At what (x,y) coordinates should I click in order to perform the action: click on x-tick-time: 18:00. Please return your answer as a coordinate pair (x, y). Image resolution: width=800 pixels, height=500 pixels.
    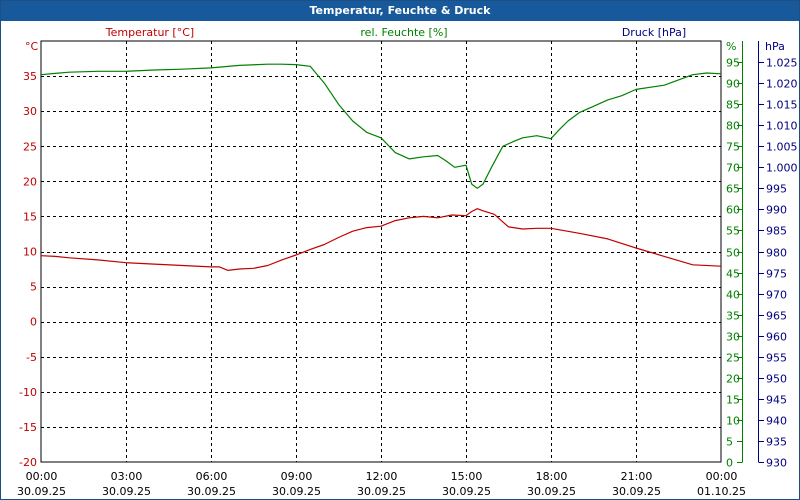
    Looking at the image, I should click on (552, 476).